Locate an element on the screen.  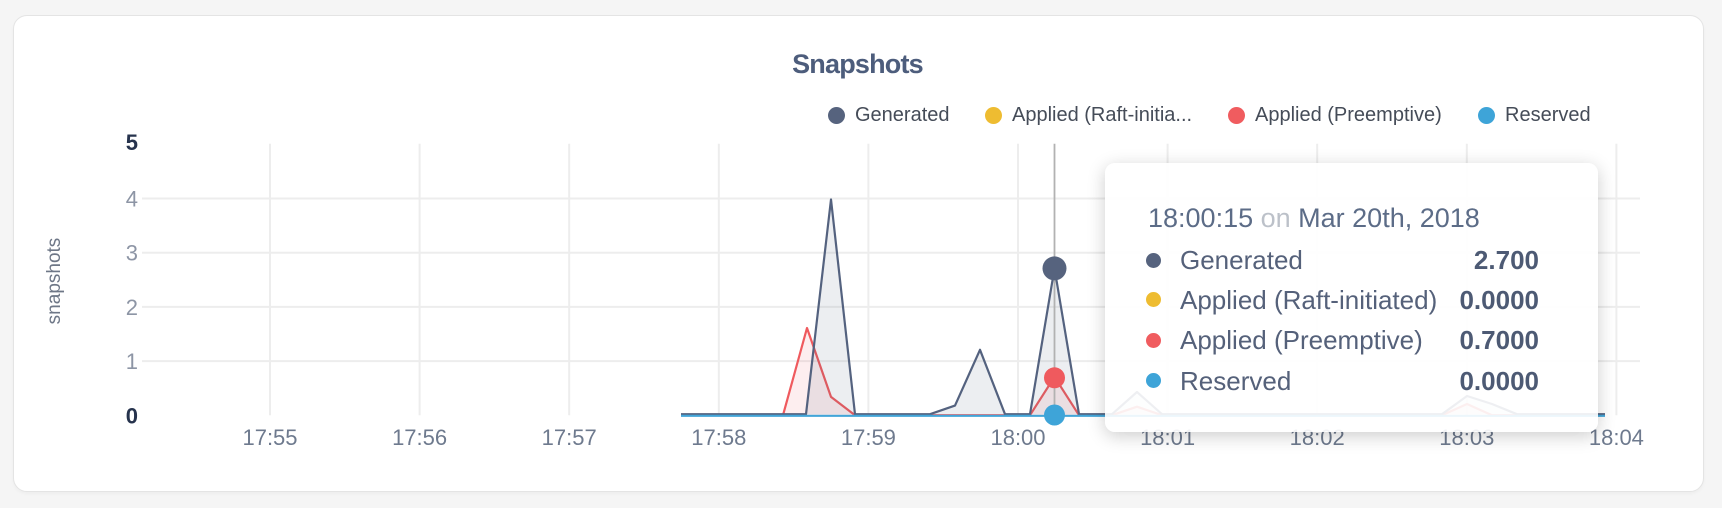
svg-text: 18:04 is located at coordinates (1616, 437).